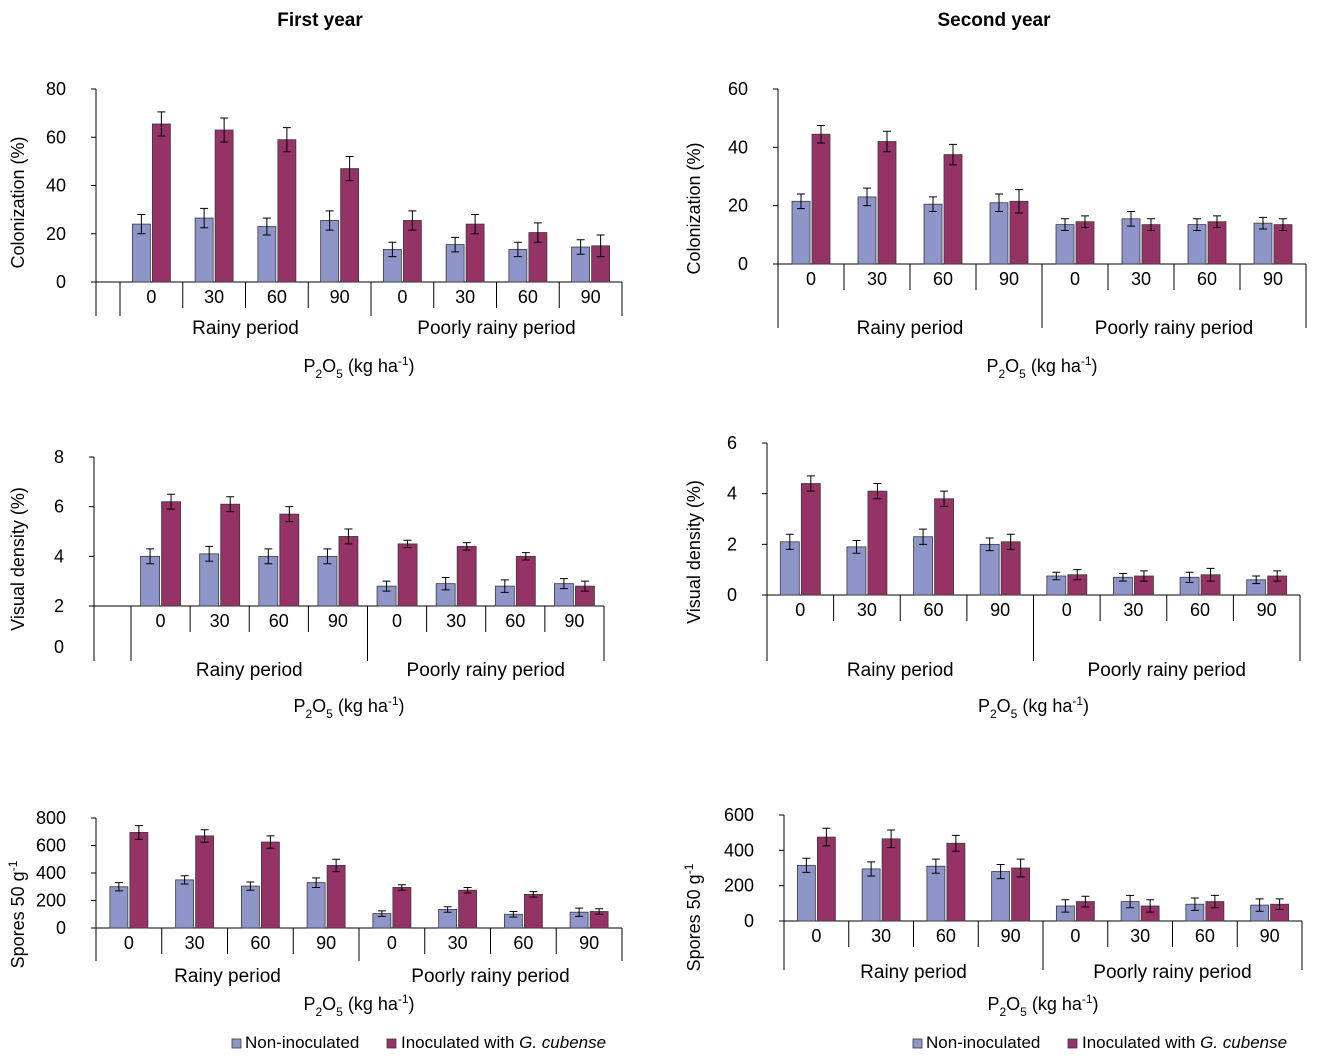  What do you see at coordinates (391, 1043) in the screenshot?
I see `legend-swatch-inoculated` at bounding box center [391, 1043].